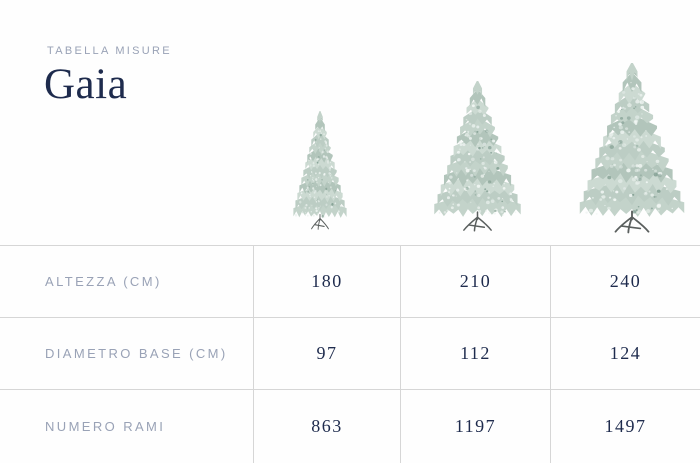 This screenshot has width=700, height=463. Describe the element at coordinates (625, 353) in the screenshot. I see `table-cell-diametro-124: 124` at that location.